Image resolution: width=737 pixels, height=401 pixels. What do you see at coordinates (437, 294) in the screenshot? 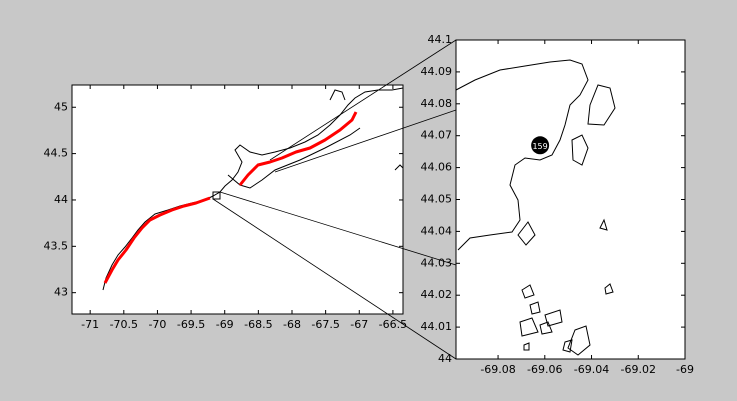
I see `y-tick-label: 44.02` at bounding box center [437, 294].